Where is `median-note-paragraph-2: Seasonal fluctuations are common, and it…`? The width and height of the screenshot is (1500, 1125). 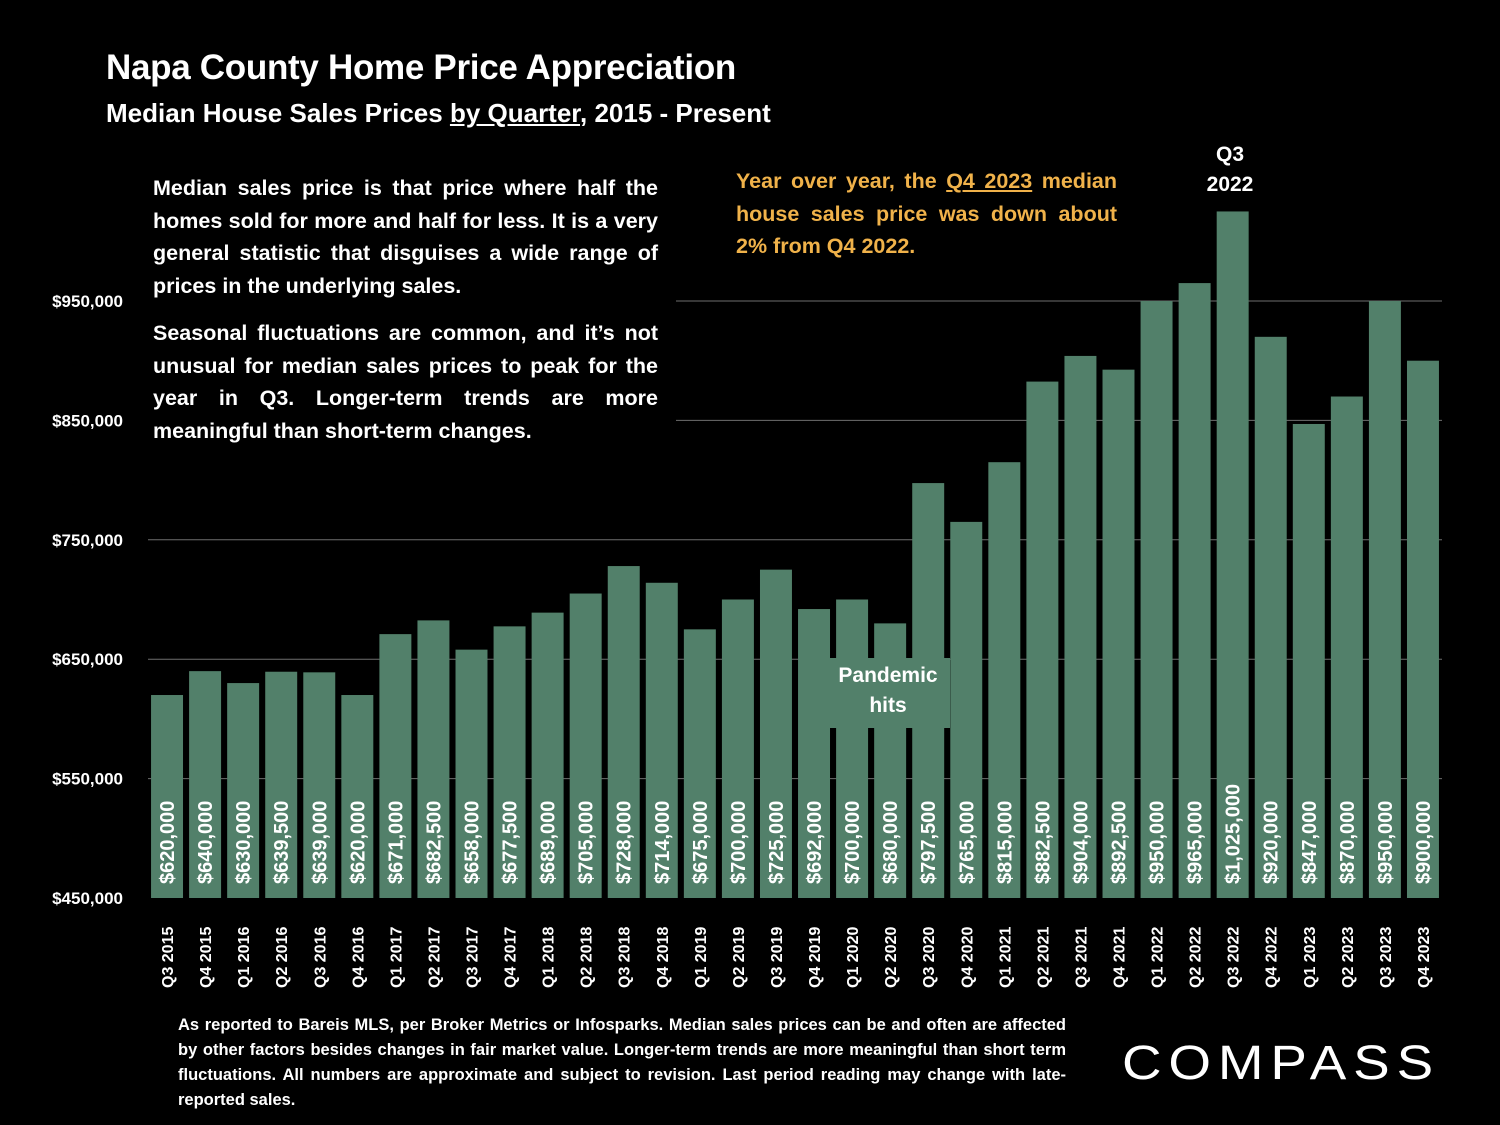
median-note-paragraph-2: Seasonal fluctuations are common, and it… is located at coordinates (405, 382).